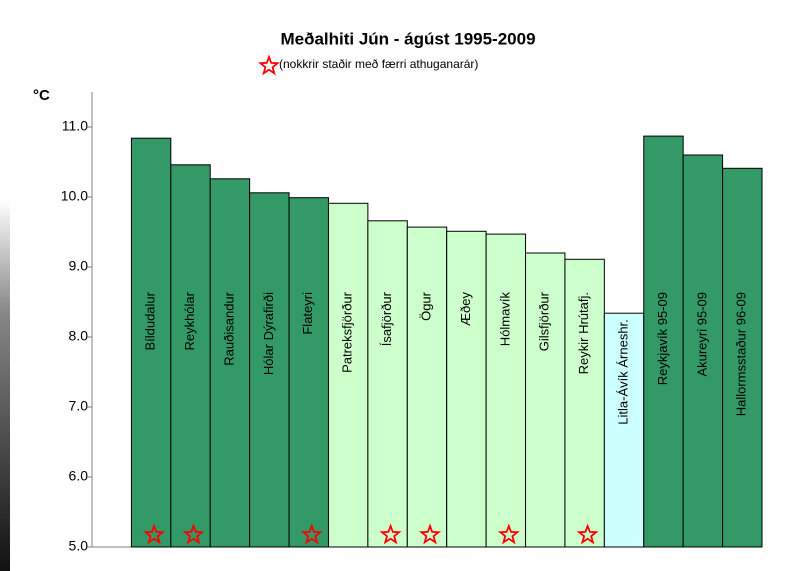  What do you see at coordinates (347, 332) in the screenshot?
I see `bar-label: Patreksfjörður` at bounding box center [347, 332].